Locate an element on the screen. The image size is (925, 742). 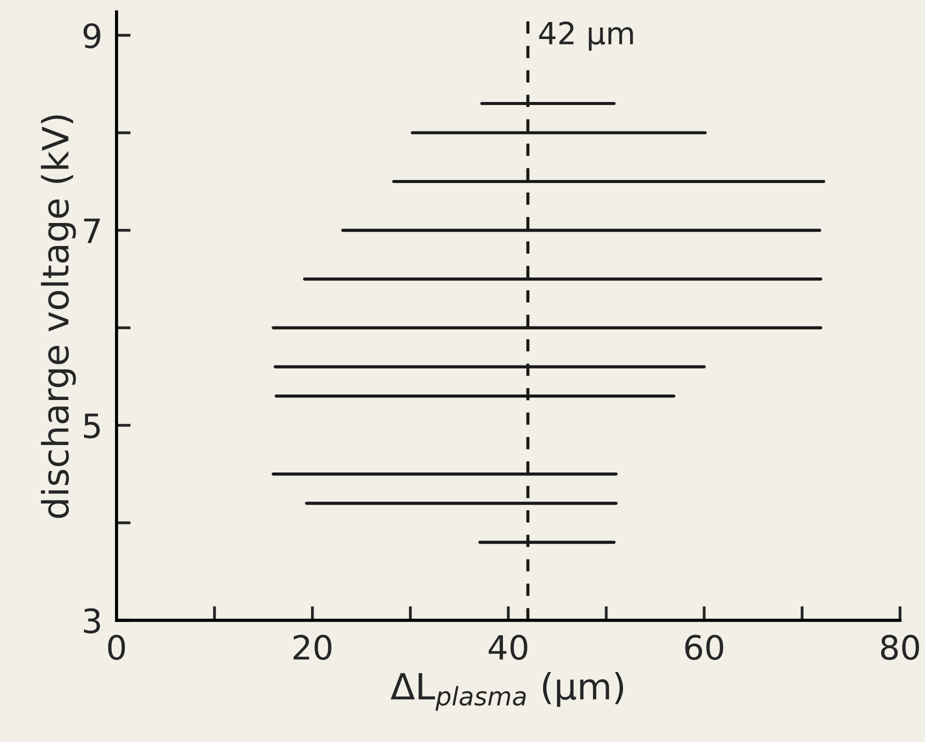
x-tick-label: 20 is located at coordinates (313, 647).